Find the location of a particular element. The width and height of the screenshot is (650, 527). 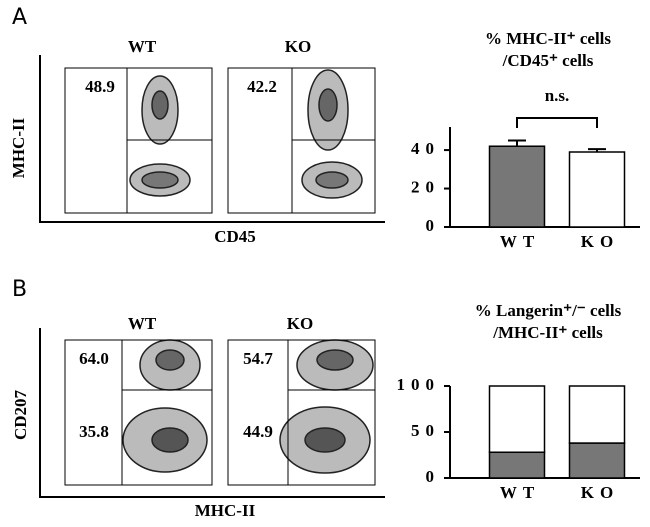

gate-label: 48.9 is located at coordinates (100, 86).